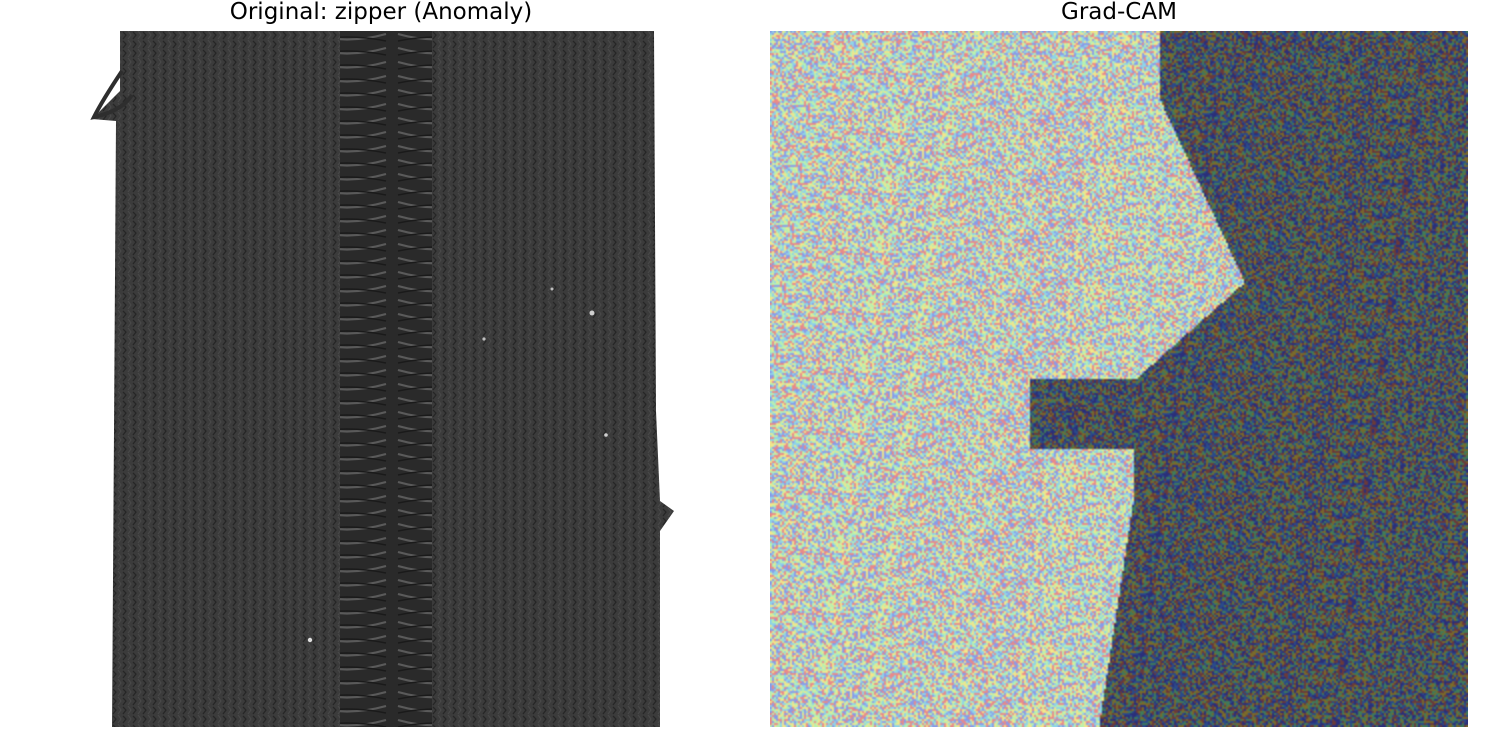 This screenshot has height=750, width=1500. What do you see at coordinates (1119, 12) in the screenshot?
I see `gradcam-title: Grad-CAM` at bounding box center [1119, 12].